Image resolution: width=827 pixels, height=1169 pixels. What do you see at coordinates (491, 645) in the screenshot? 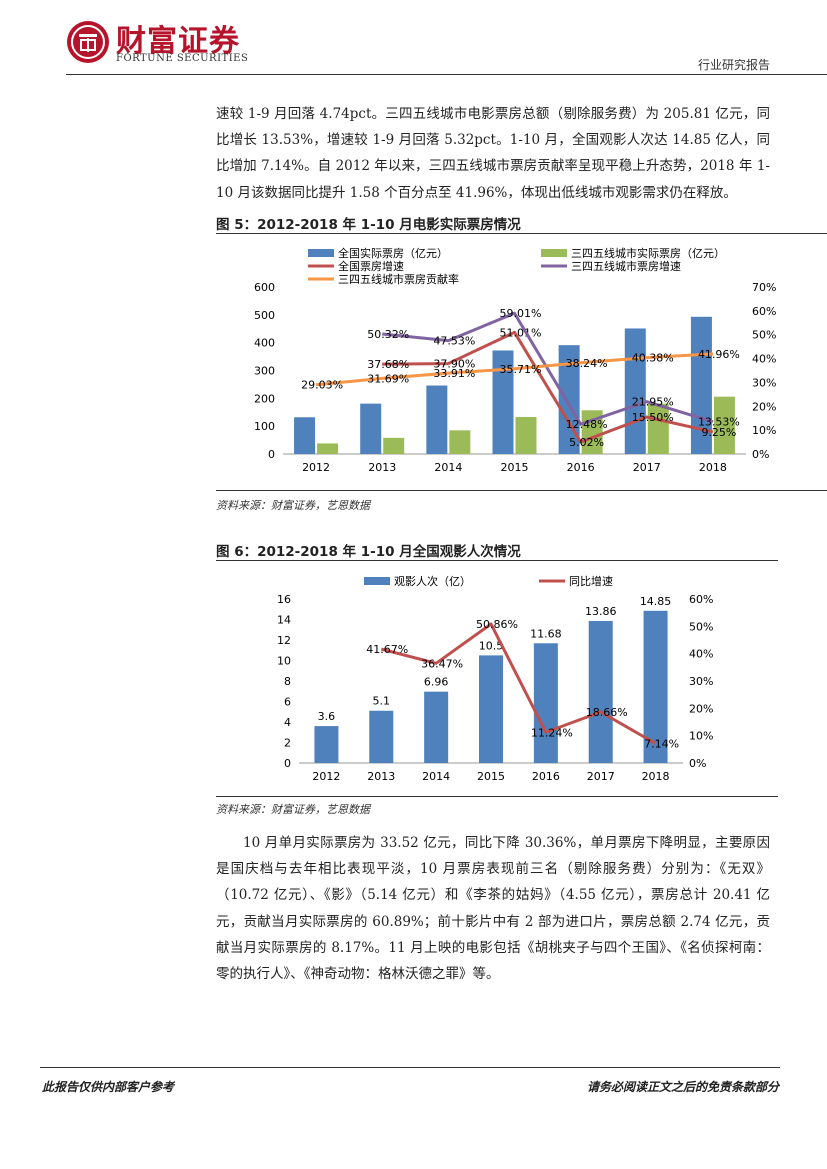
I see `bar-data-label: 10.5` at bounding box center [491, 645].